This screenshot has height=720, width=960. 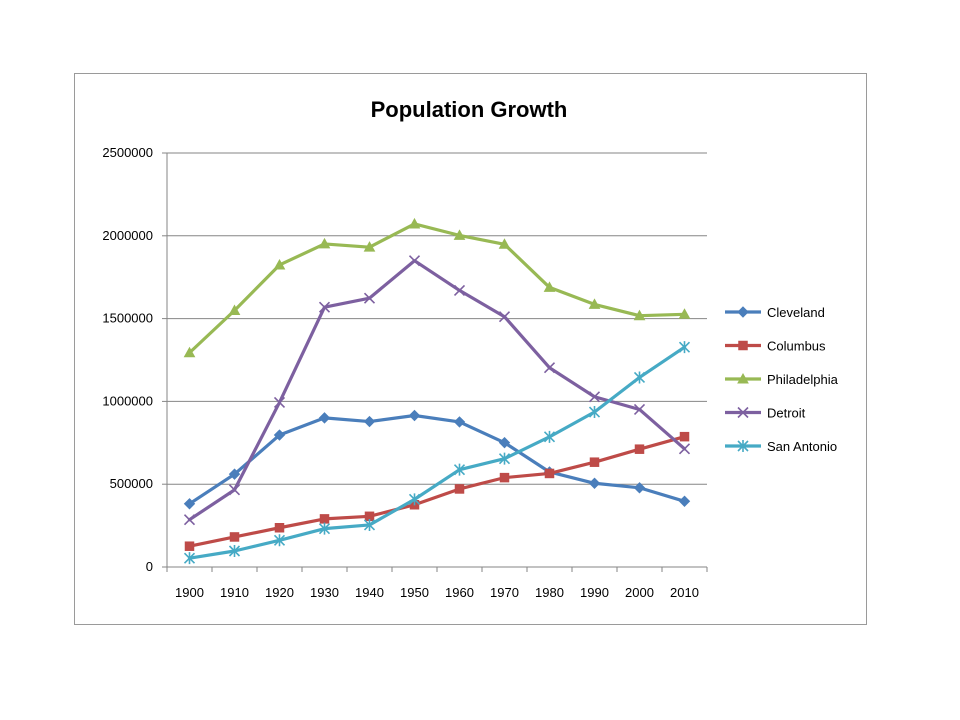 I want to click on legend-entry: Philadelphia, so click(x=782, y=379).